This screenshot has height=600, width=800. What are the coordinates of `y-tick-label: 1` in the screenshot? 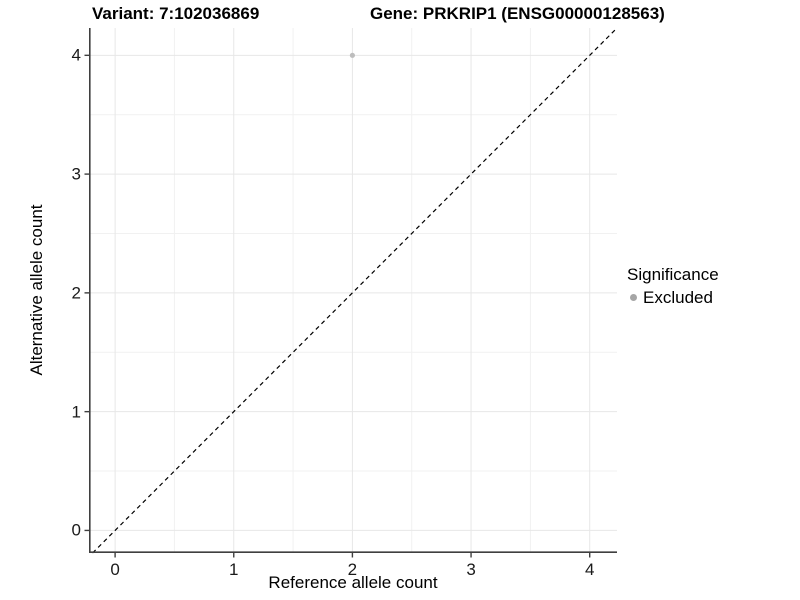 It's located at (76, 412).